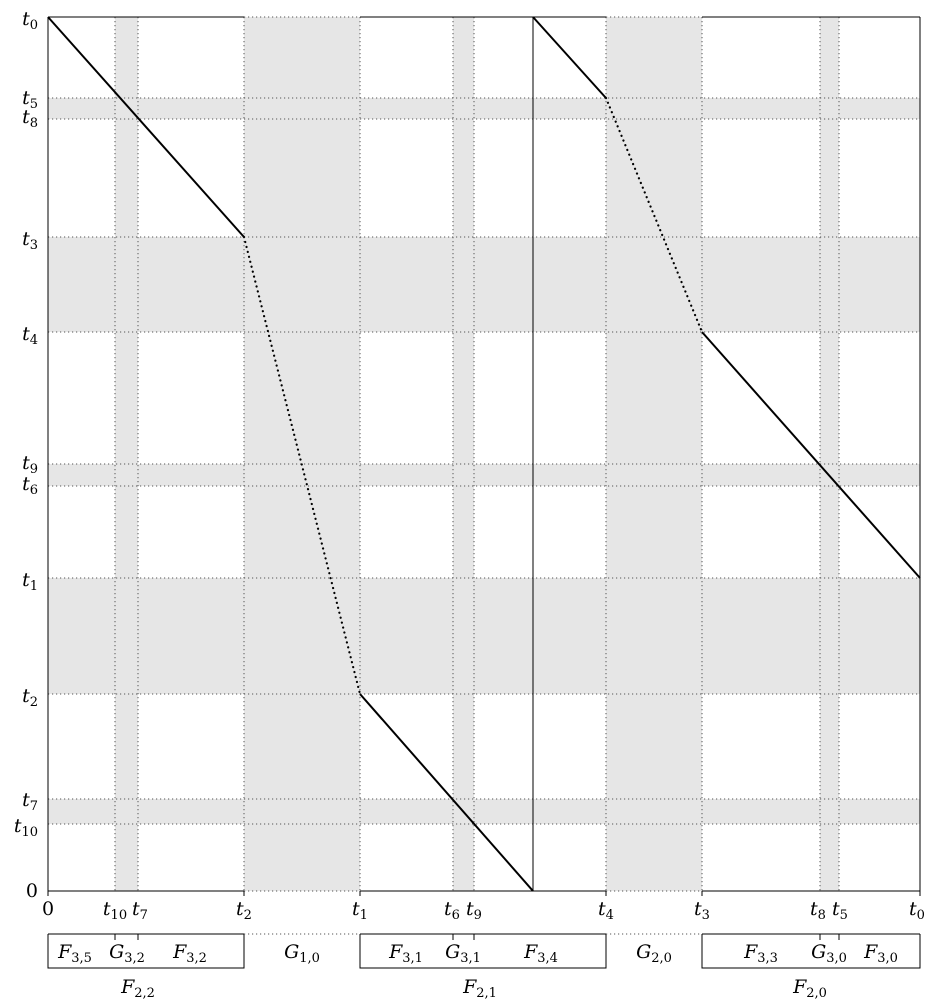 Image resolution: width=930 pixels, height=1007 pixels. I want to click on x-label-t9: t9, so click(474, 910).